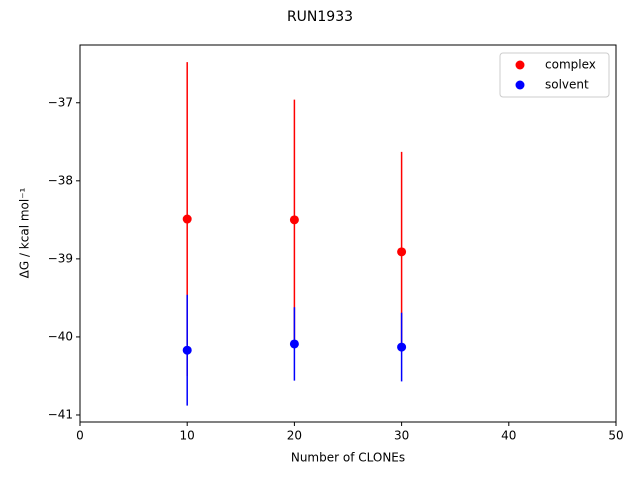  Describe the element at coordinates (80, 436) in the screenshot. I see `x-tick-label: 0` at that location.